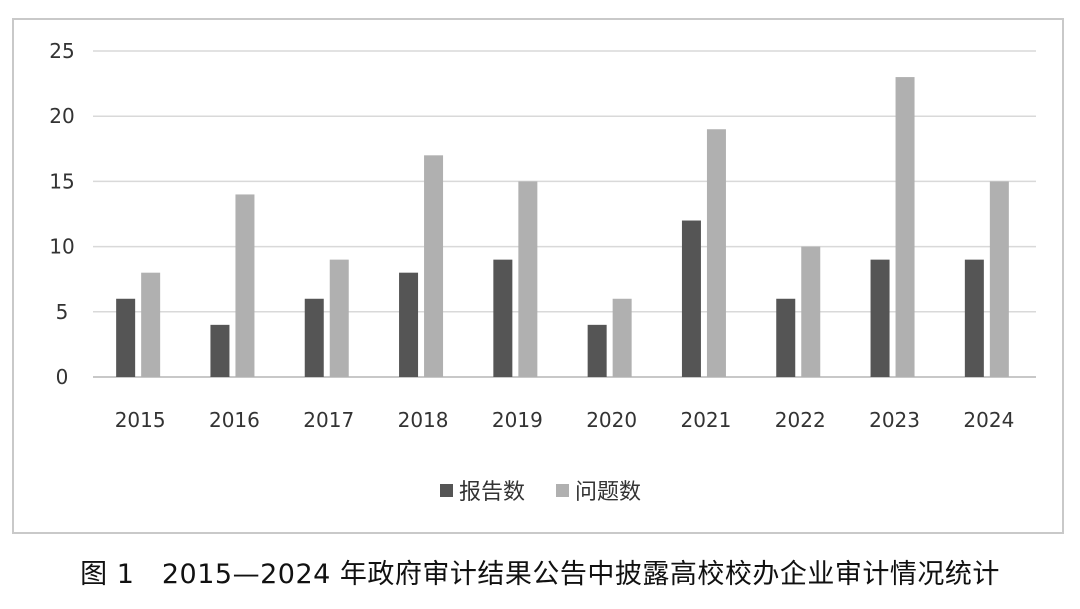  What do you see at coordinates (62, 312) in the screenshot?
I see `y-tick-label: 5` at bounding box center [62, 312].